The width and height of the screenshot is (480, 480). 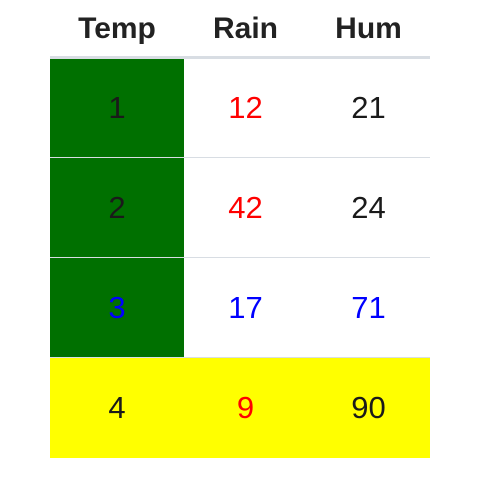 What do you see at coordinates (245, 407) in the screenshot?
I see `cell-rain: 9` at bounding box center [245, 407].